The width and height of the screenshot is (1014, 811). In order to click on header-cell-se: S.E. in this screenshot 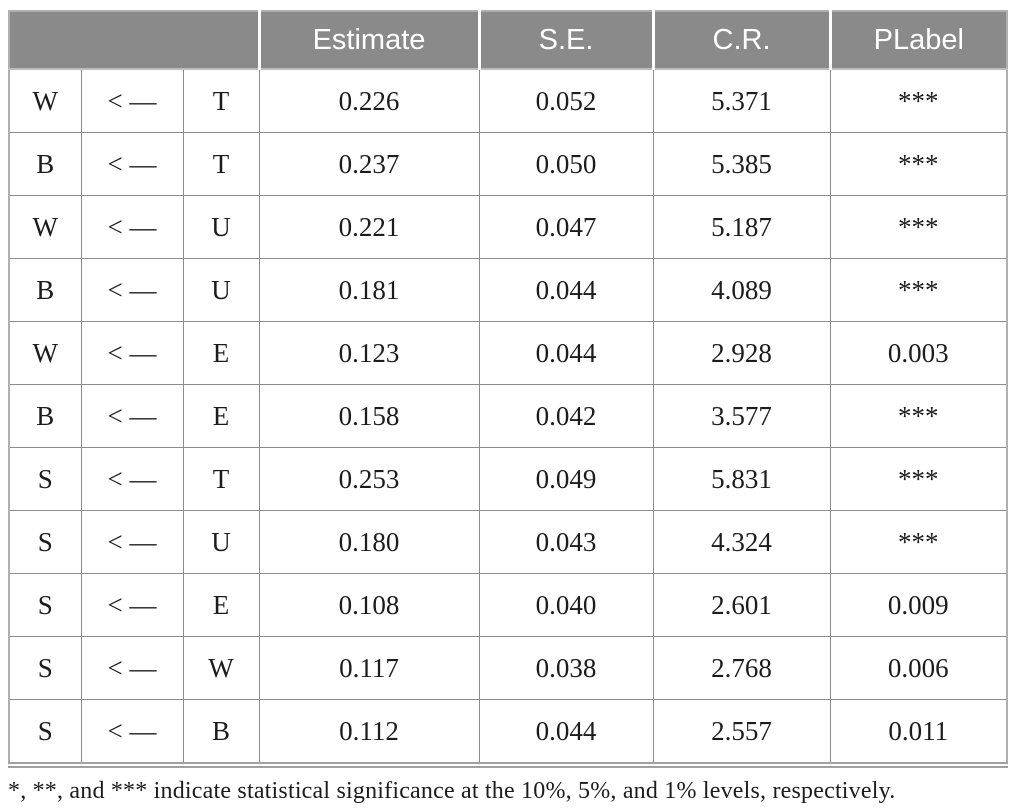, I will do `click(565, 40)`.